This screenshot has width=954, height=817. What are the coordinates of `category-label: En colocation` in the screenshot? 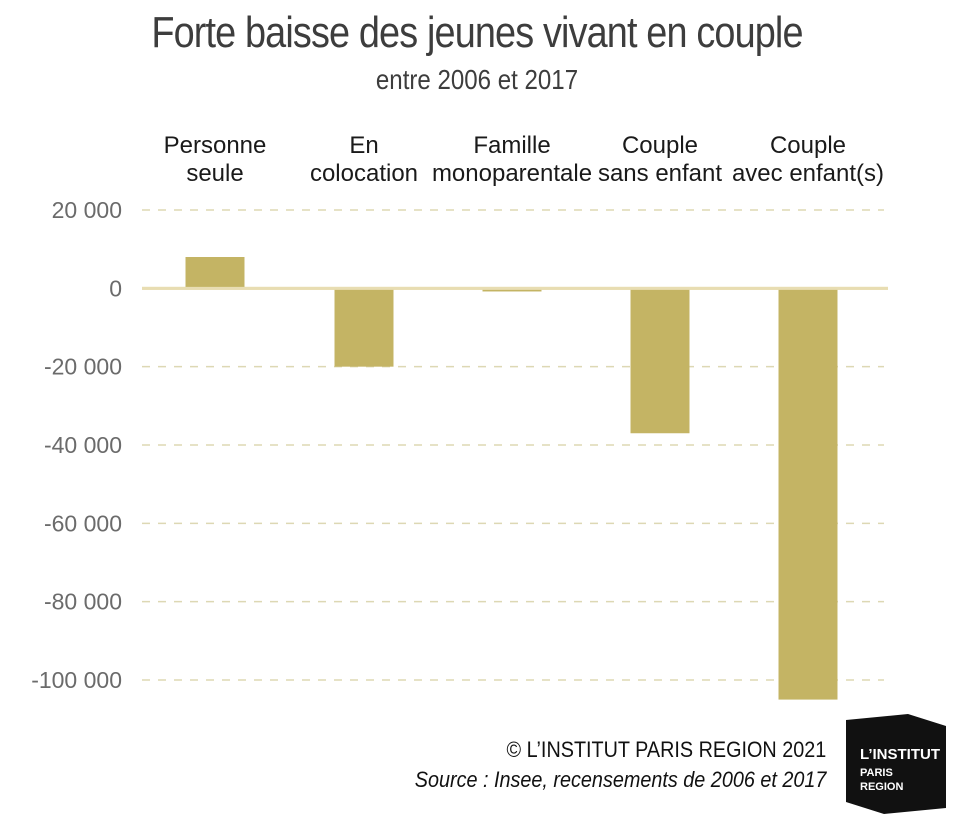 It's located at (364, 159).